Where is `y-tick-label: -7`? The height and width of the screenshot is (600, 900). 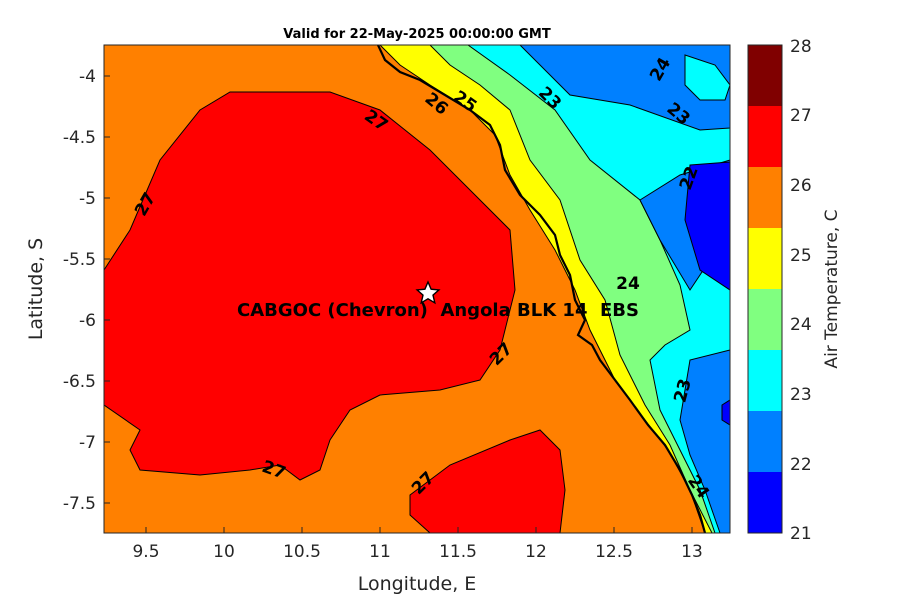
y-tick-label: -7 is located at coordinates (87, 443).